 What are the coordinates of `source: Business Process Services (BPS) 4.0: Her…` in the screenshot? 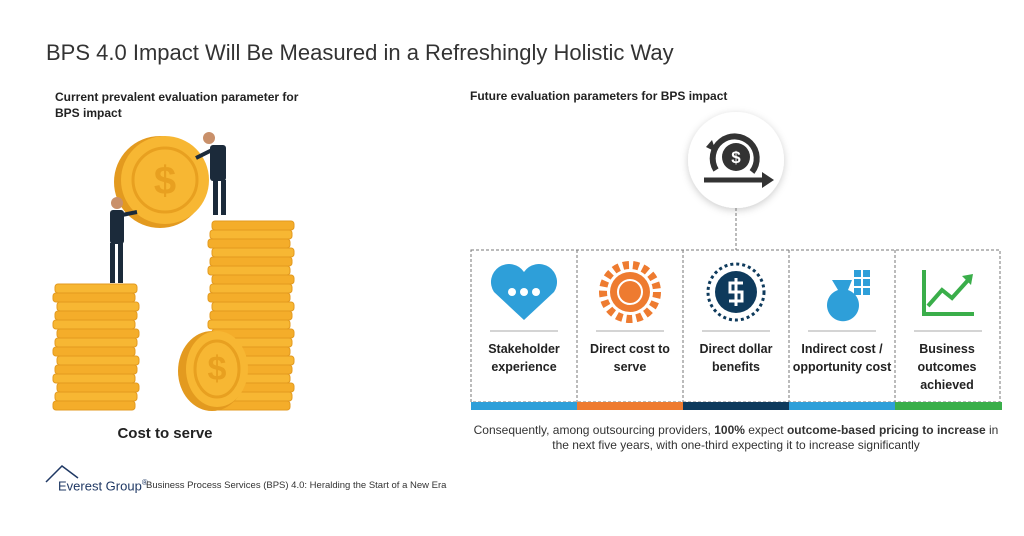 It's located at (296, 485).